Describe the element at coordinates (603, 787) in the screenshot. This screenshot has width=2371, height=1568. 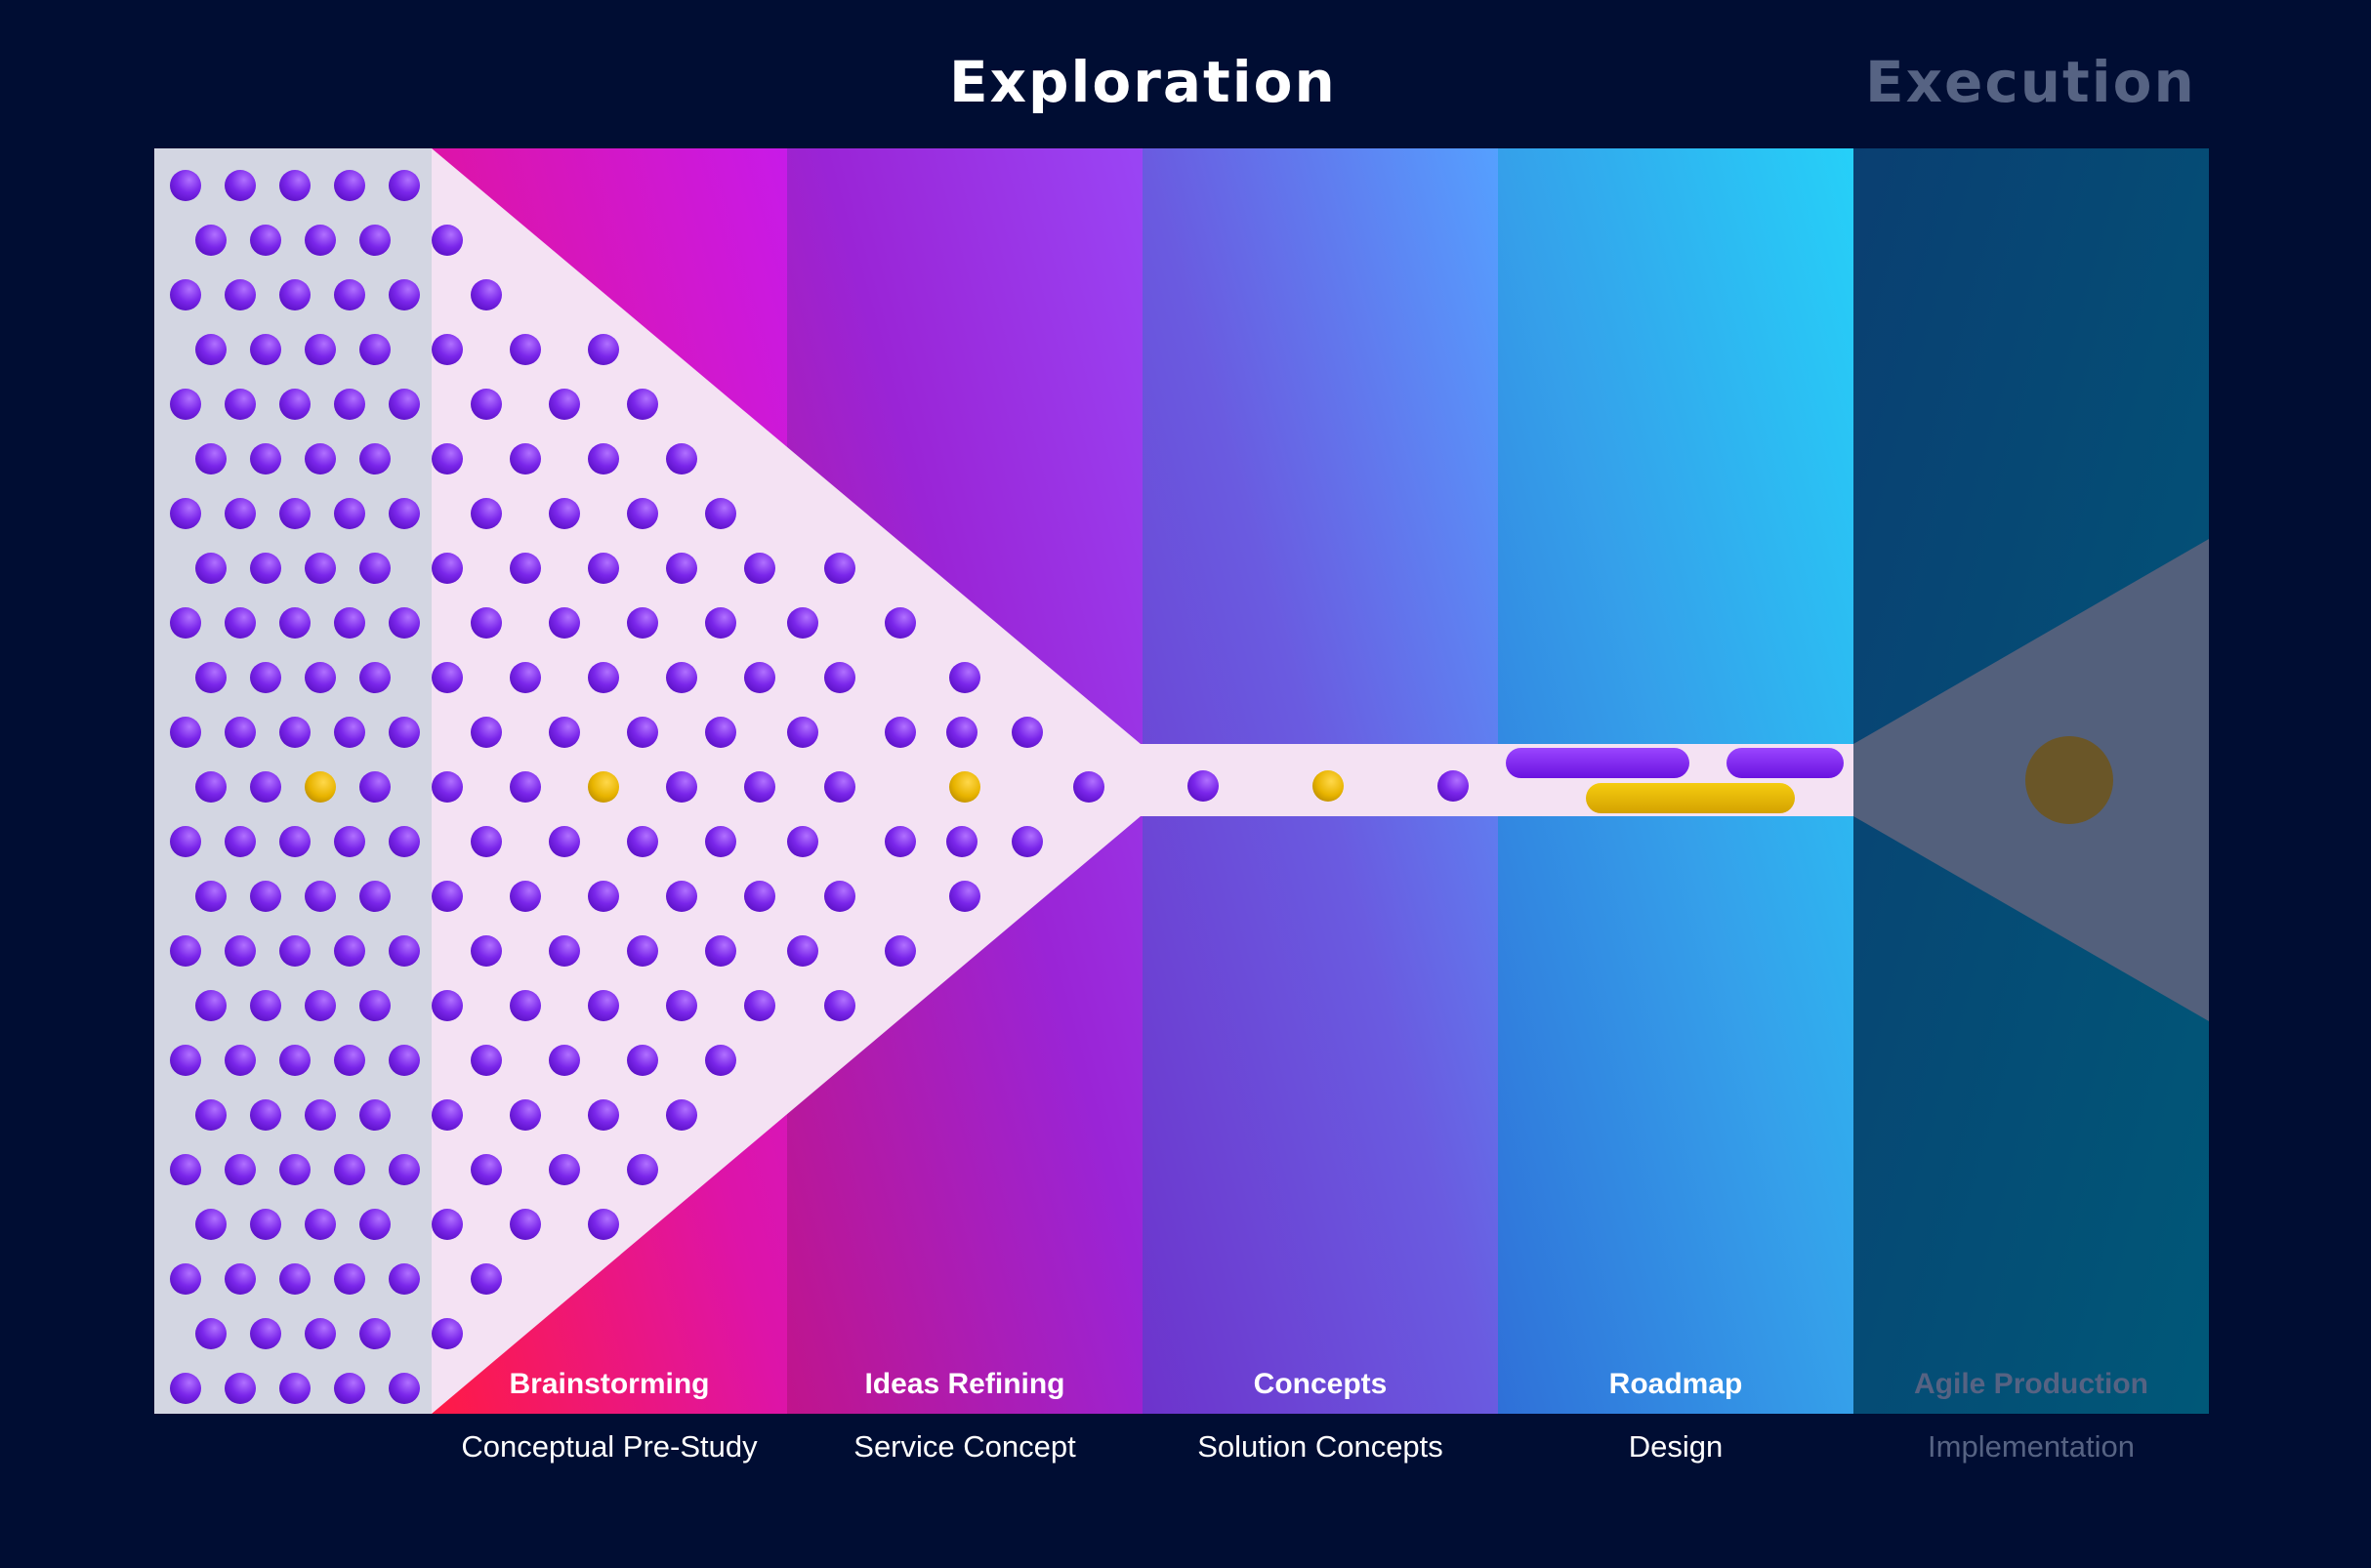
I see `selected-idea-dot` at that location.